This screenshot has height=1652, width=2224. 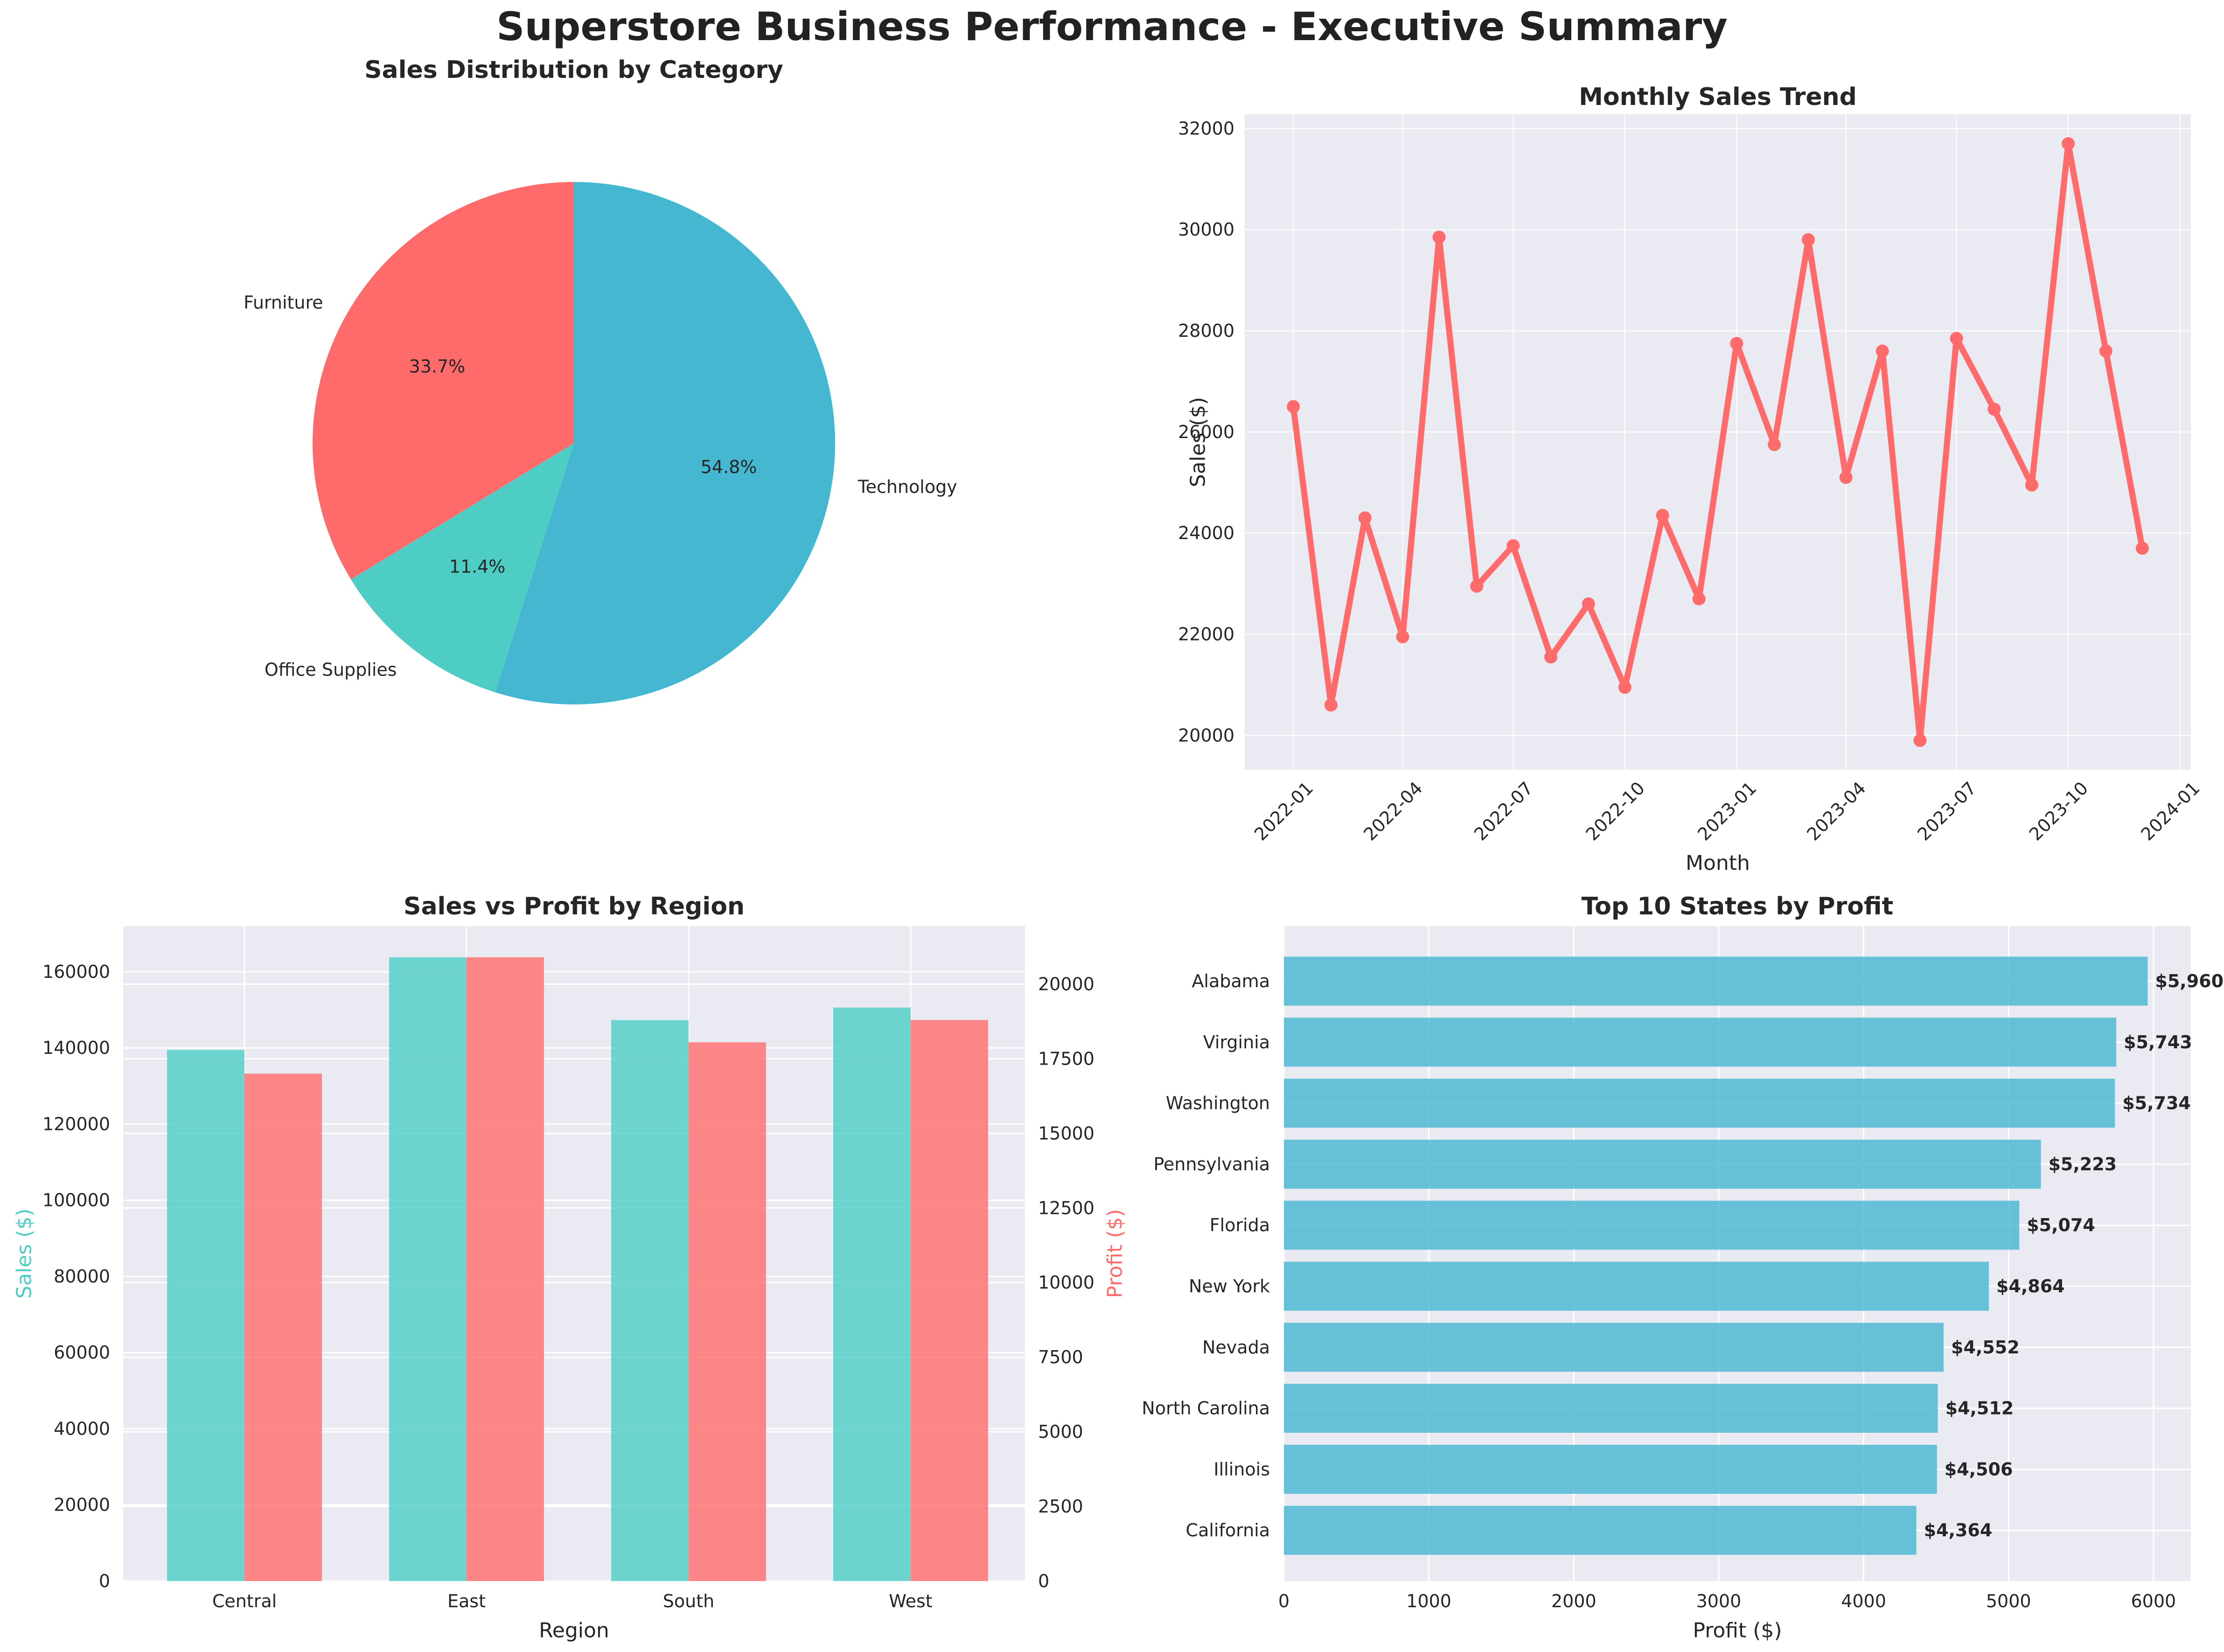 What do you see at coordinates (1864, 1601) in the screenshot?
I see `states-xtick-label: 4000` at bounding box center [1864, 1601].